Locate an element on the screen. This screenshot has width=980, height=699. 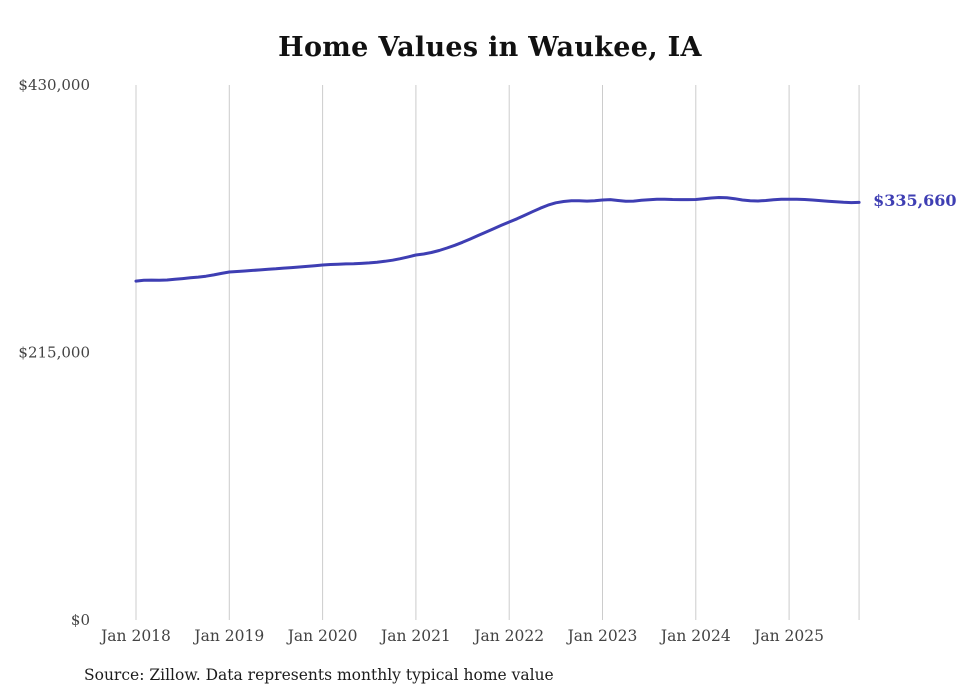
chart-title: Home Values in Waukee, IA is located at coordinates (490, 47).